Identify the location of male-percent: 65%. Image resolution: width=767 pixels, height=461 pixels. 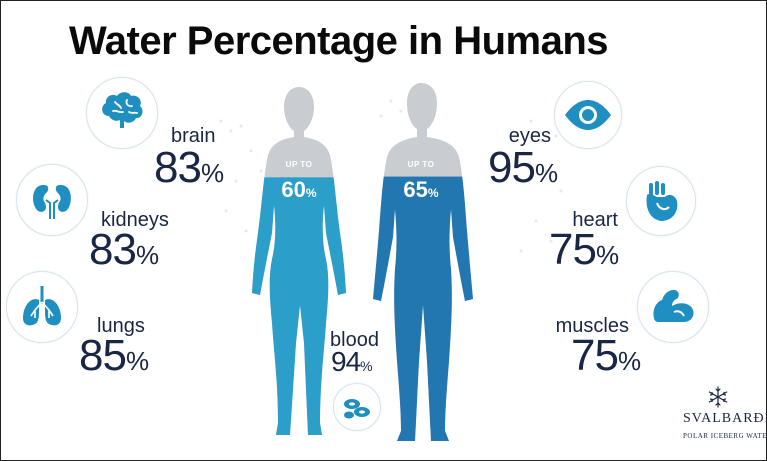
(421, 190).